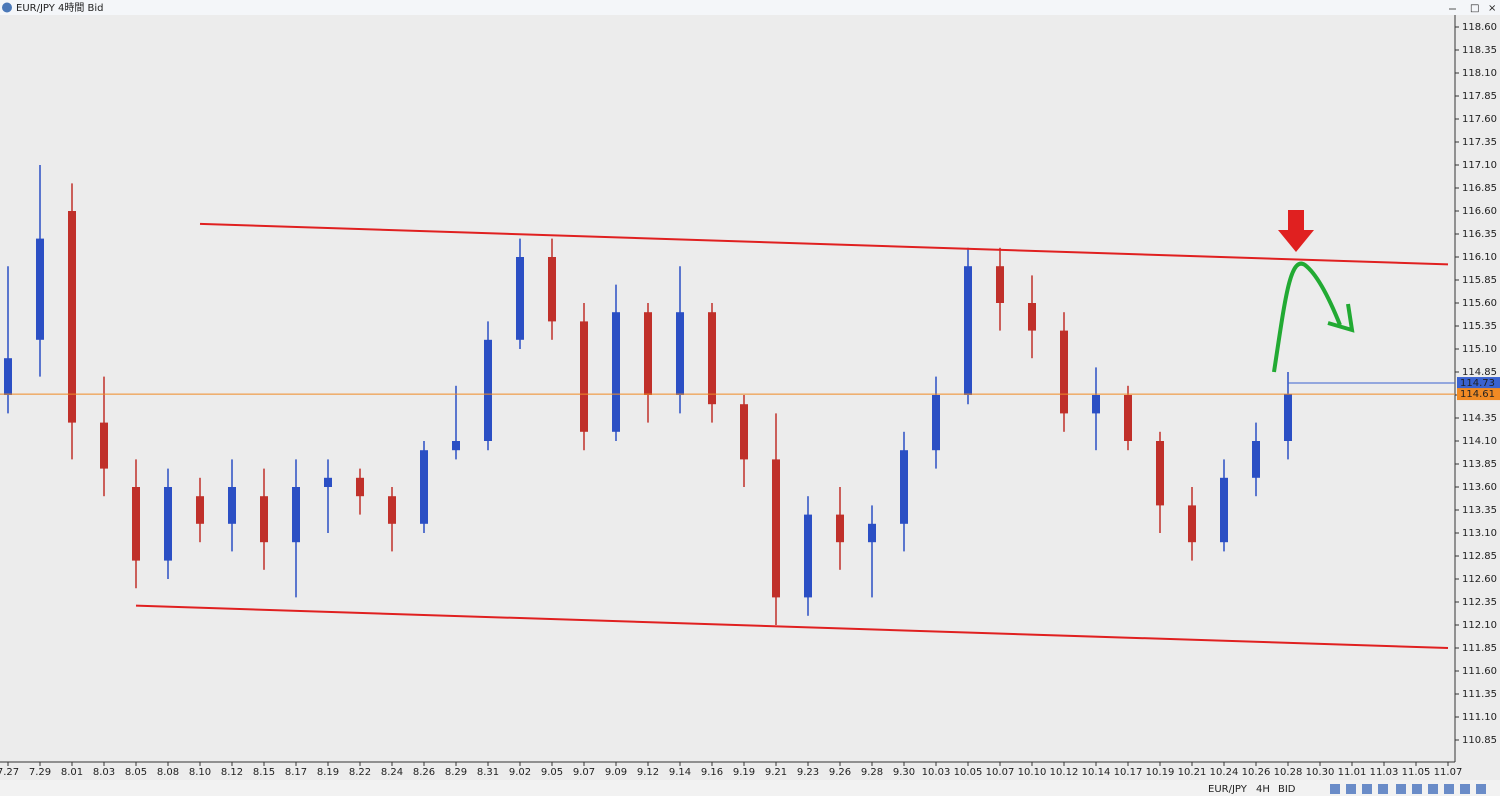 This screenshot has height=796, width=1500. Describe the element at coordinates (1479, 372) in the screenshot. I see `y-tick-label: 114.85` at that location.